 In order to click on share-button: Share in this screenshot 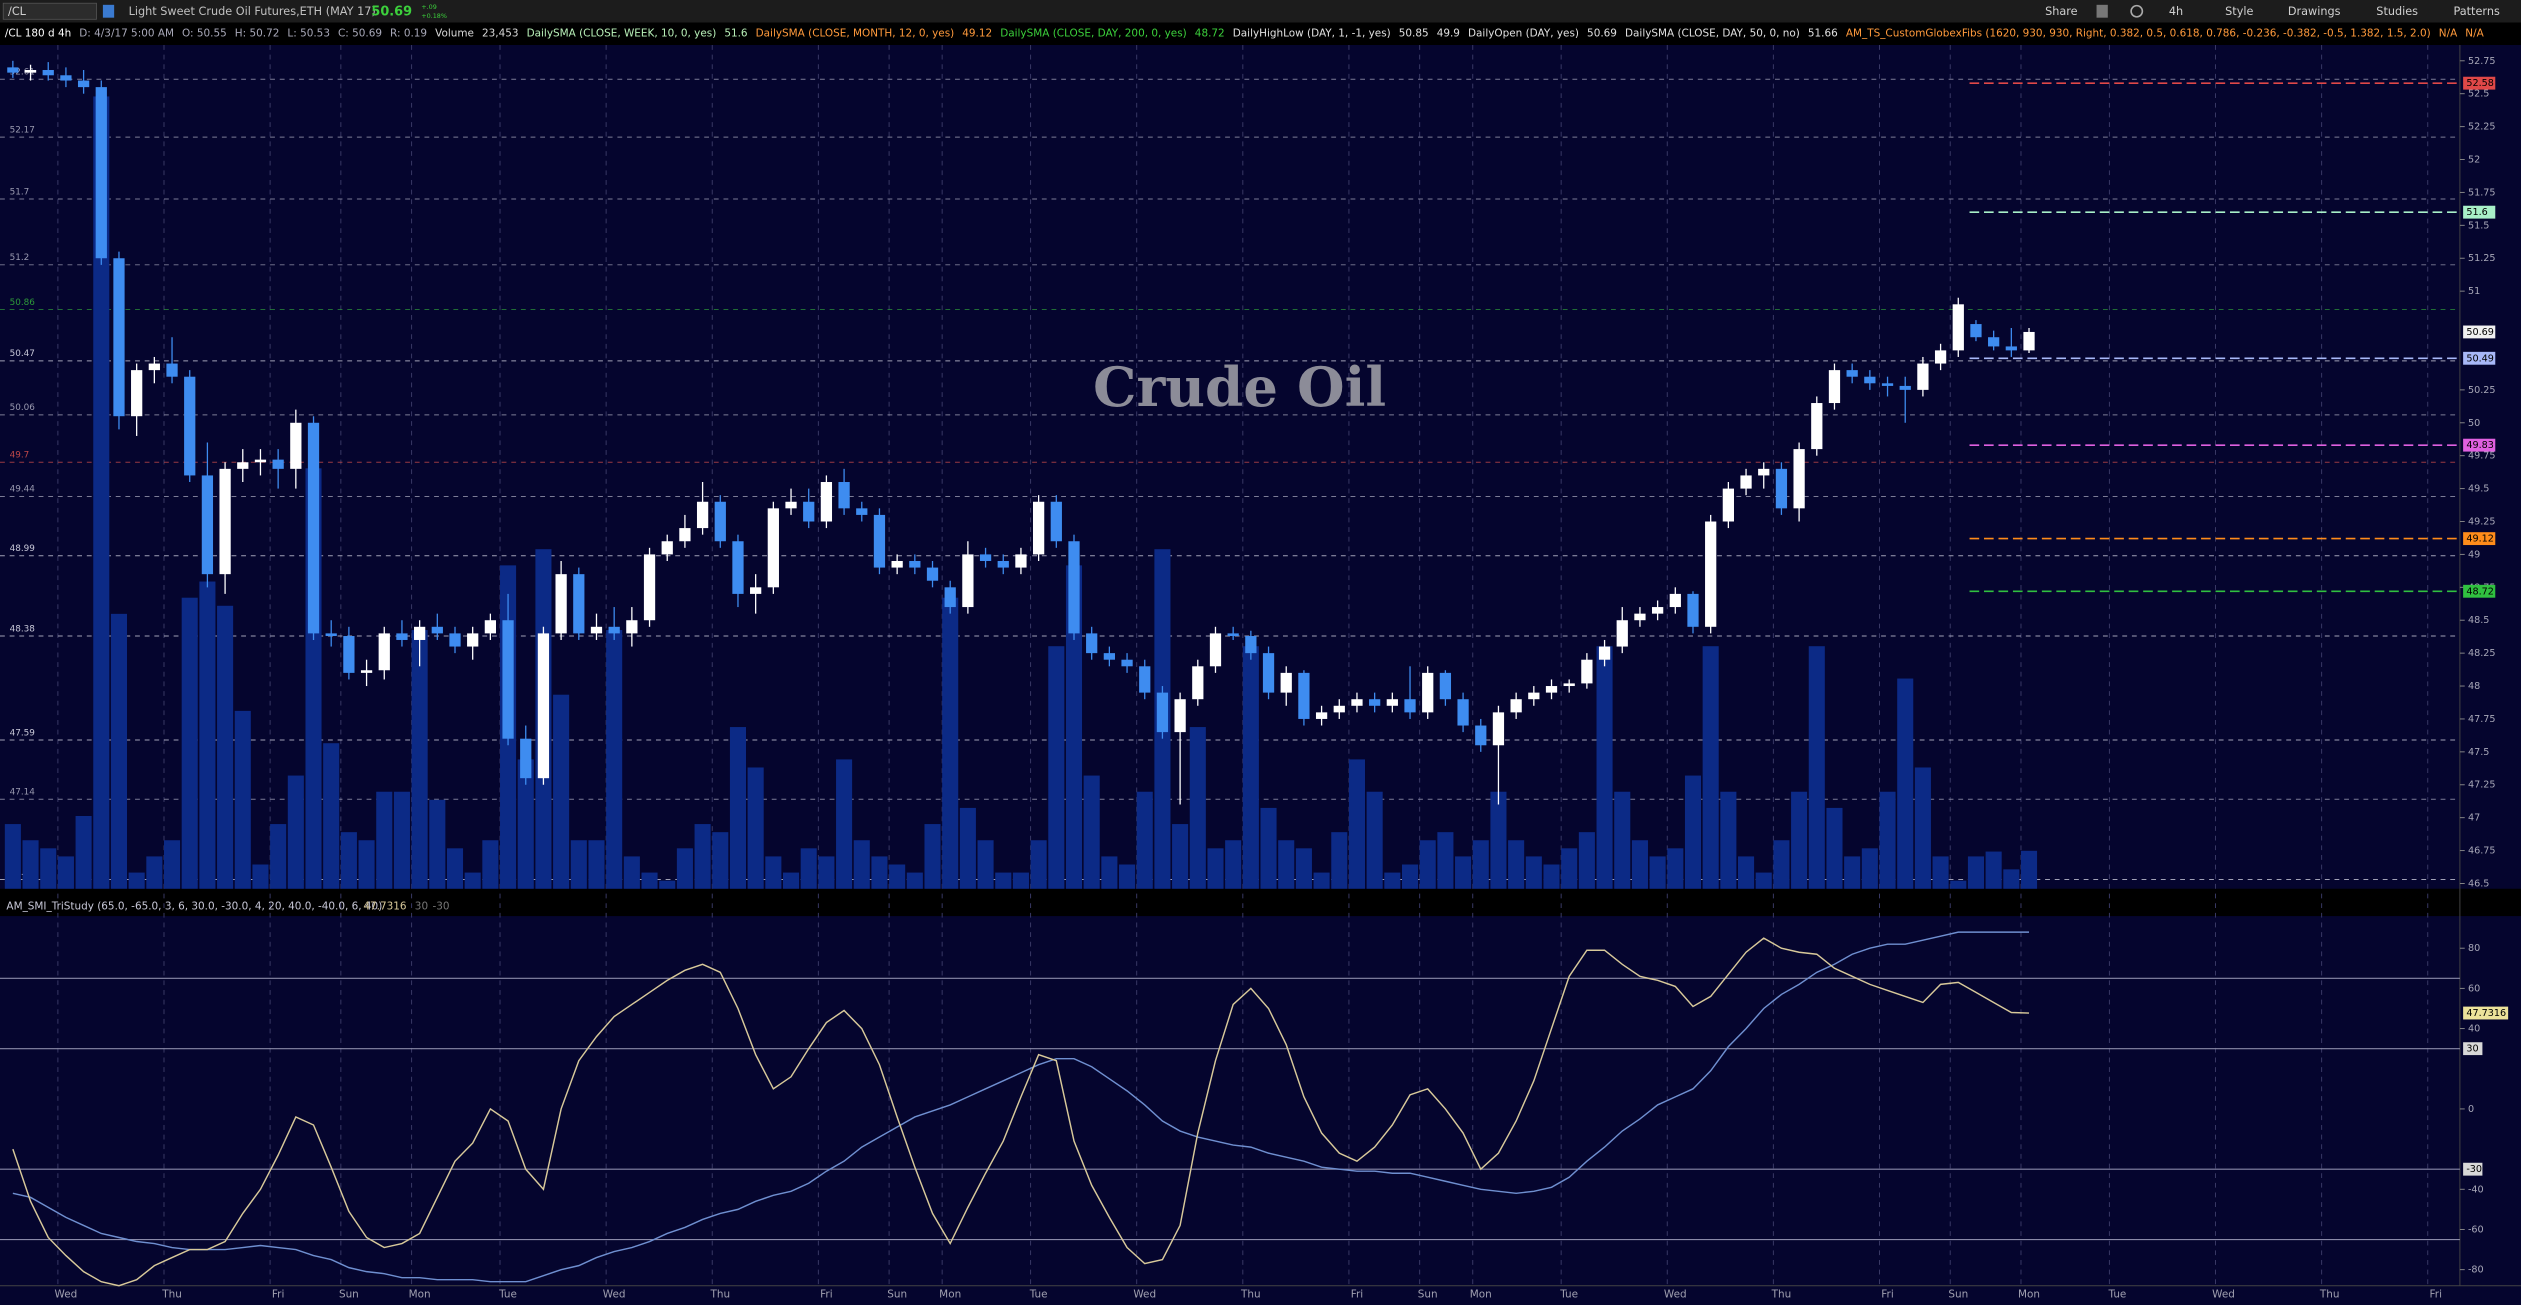, I will do `click(2061, 11)`.